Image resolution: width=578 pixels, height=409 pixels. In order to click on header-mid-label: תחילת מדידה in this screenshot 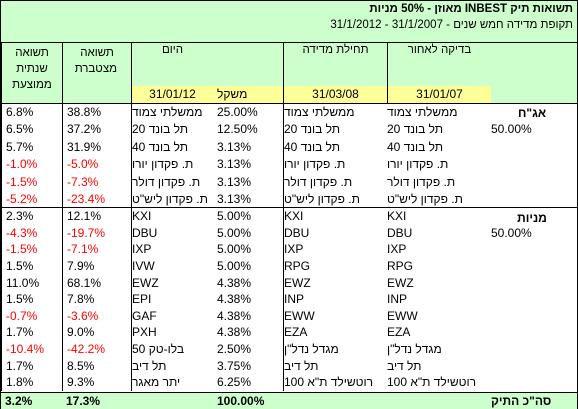, I will do `click(335, 50)`.